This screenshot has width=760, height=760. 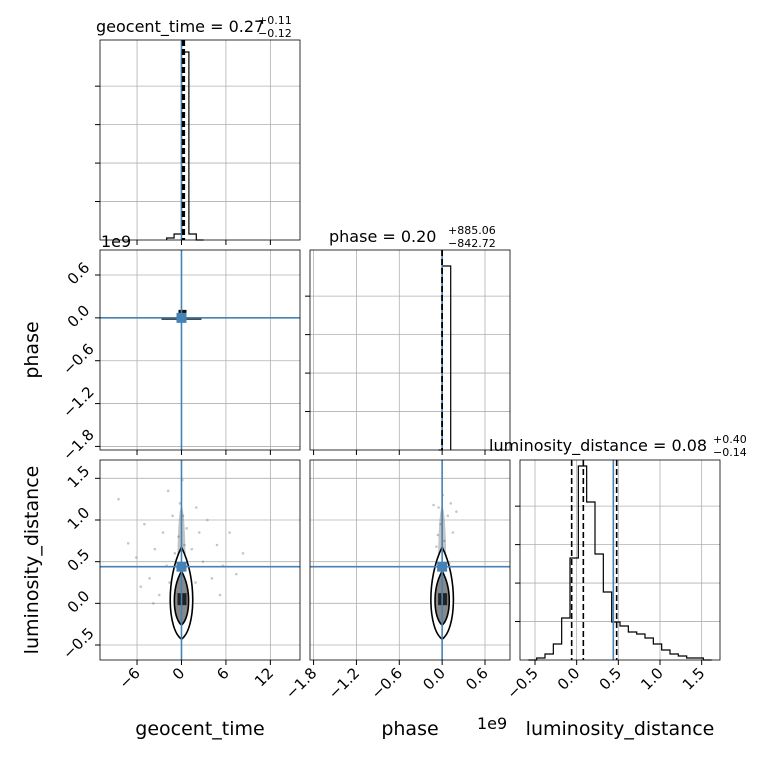 I want to click on ytick-label-luminosity_distance-3: 1.0, so click(x=79, y=519).